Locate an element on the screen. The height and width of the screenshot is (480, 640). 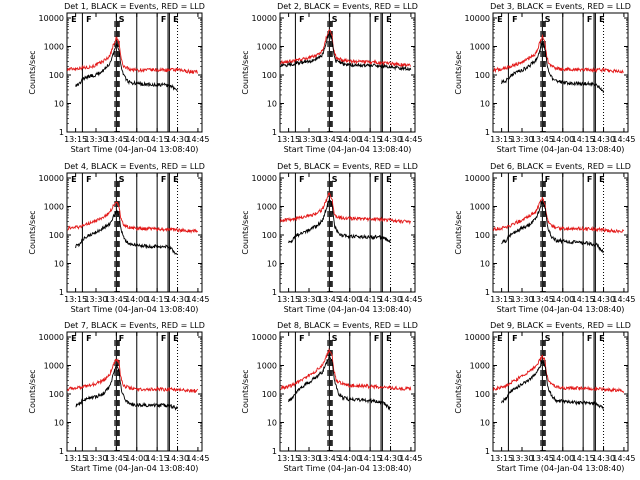
panel-title: Det 9, BLACK = Events, RED = LLD is located at coordinates (560, 325).